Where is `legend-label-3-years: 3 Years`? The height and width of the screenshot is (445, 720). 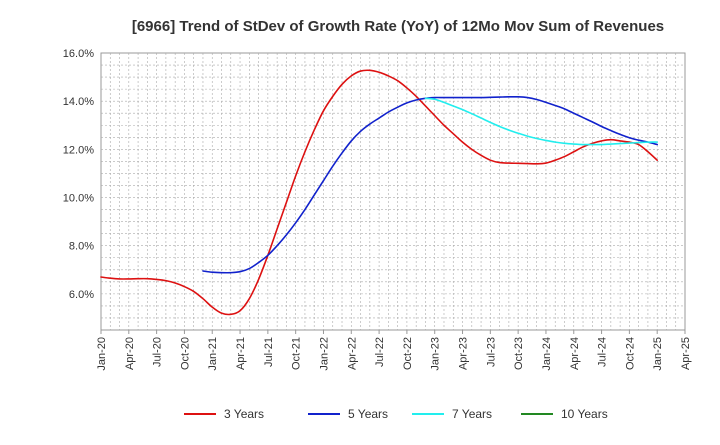 legend-label-3-years: 3 Years is located at coordinates (244, 414).